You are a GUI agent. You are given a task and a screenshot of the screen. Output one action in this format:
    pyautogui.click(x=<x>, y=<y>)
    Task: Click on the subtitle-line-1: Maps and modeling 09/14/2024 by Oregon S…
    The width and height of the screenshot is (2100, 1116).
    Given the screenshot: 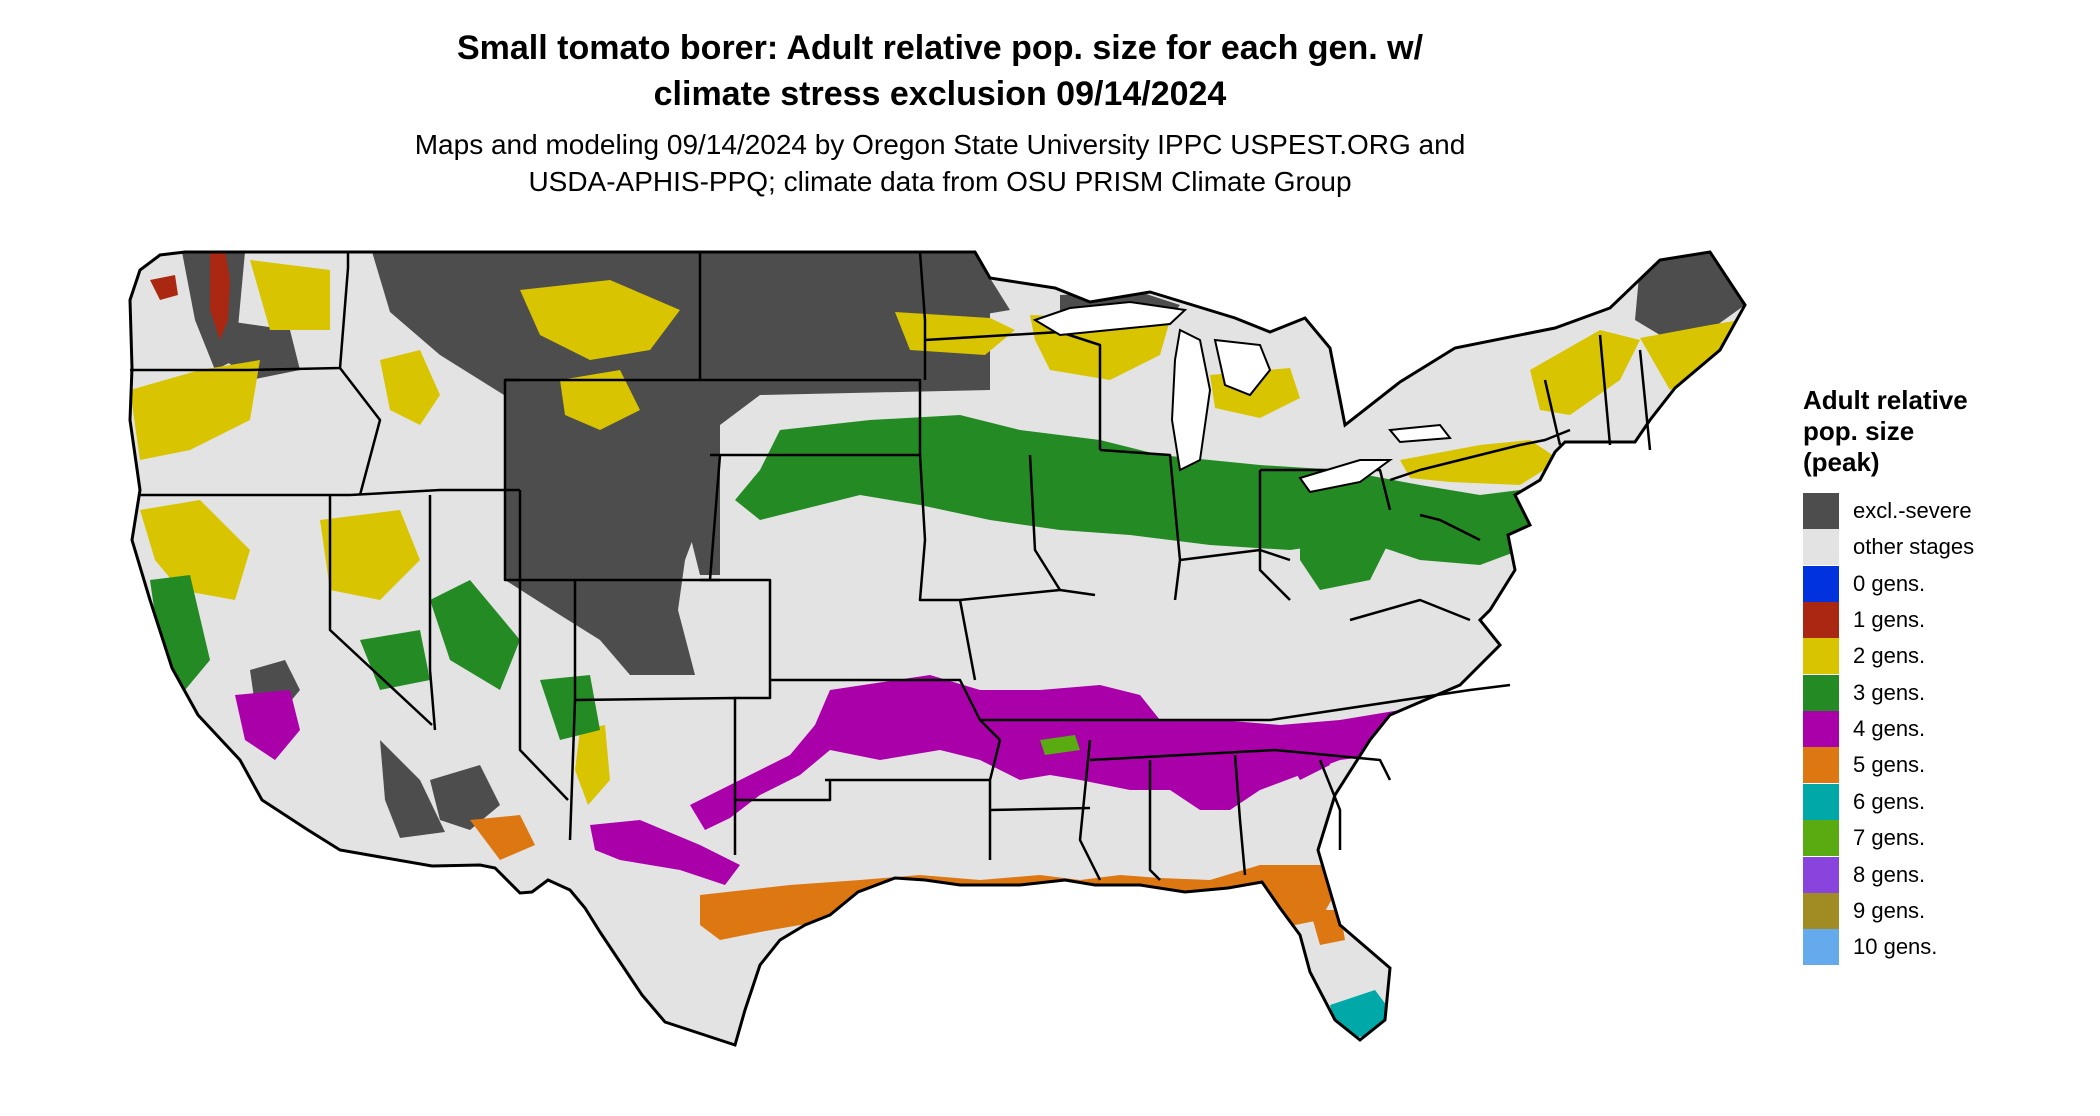 What is the action you would take?
    pyautogui.click(x=940, y=144)
    